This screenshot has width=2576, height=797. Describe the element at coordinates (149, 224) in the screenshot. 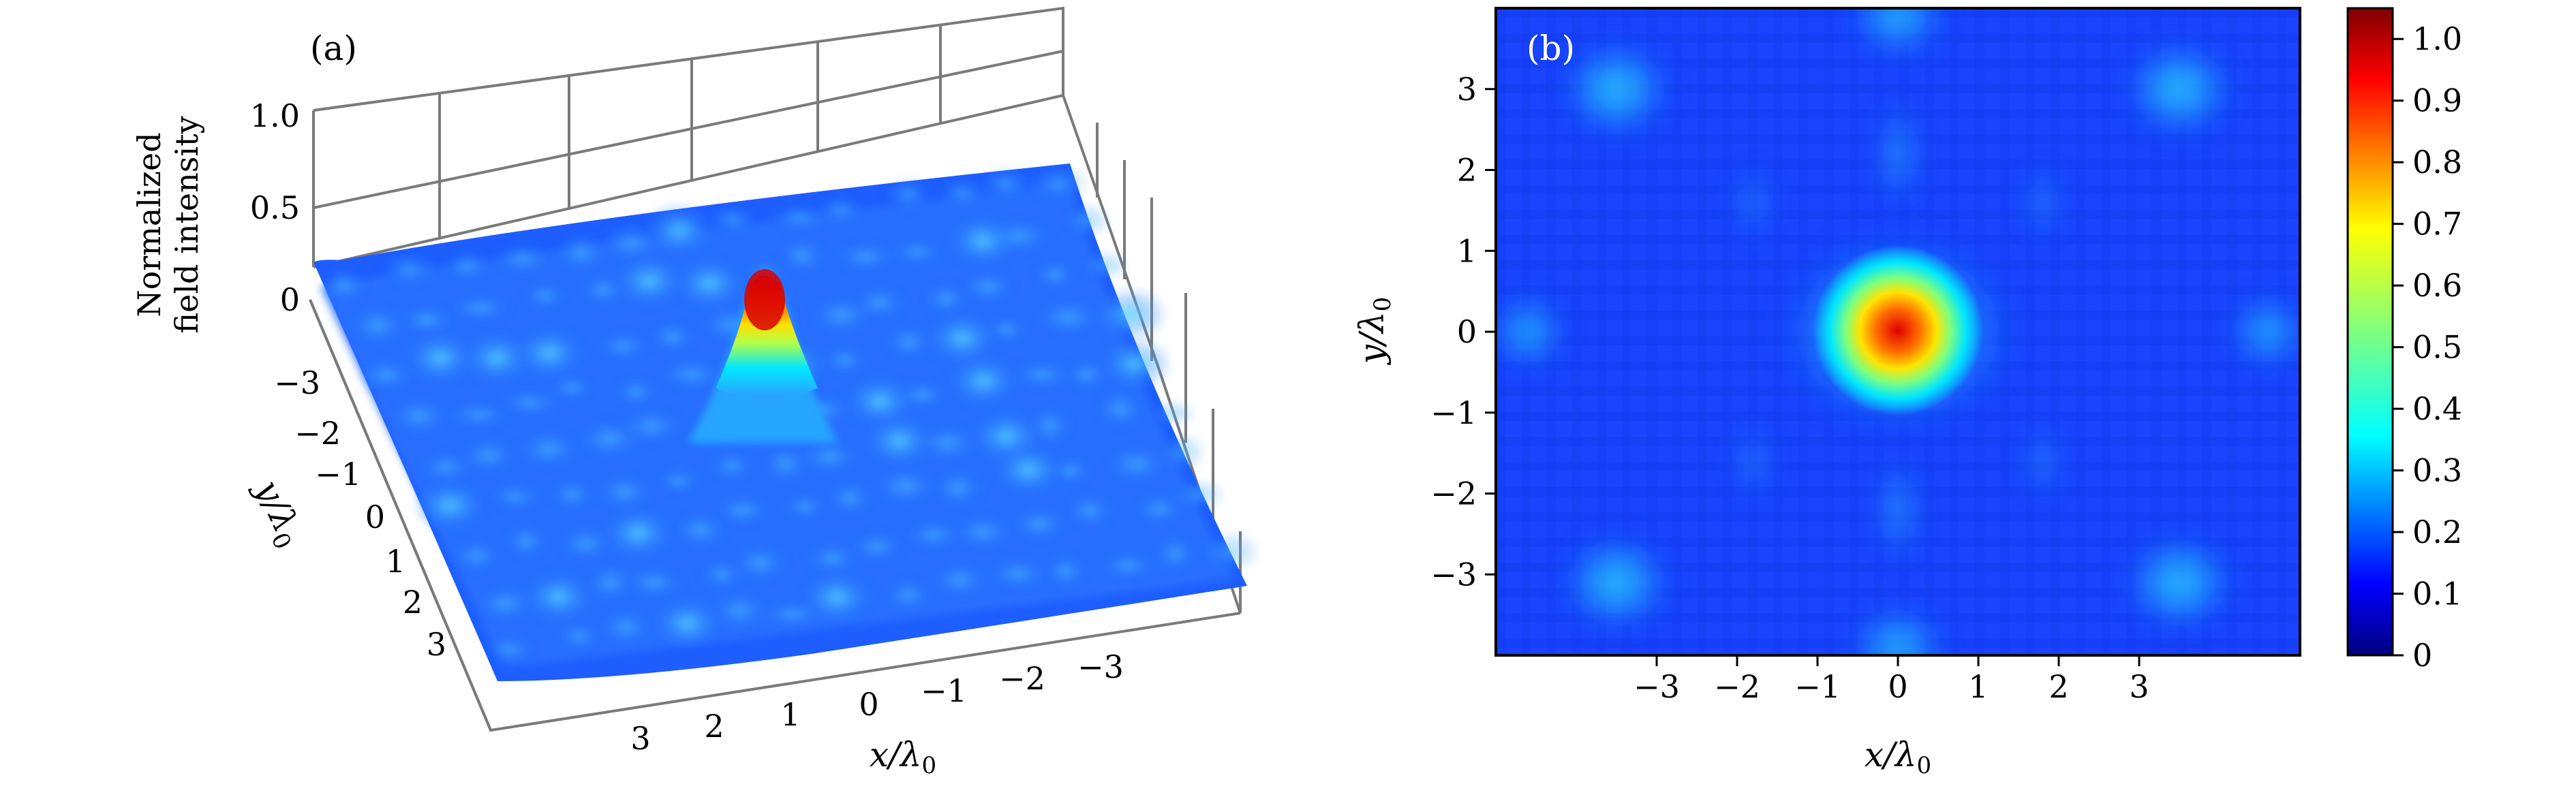

I see `z-axis-label-line1: Normalized` at that location.